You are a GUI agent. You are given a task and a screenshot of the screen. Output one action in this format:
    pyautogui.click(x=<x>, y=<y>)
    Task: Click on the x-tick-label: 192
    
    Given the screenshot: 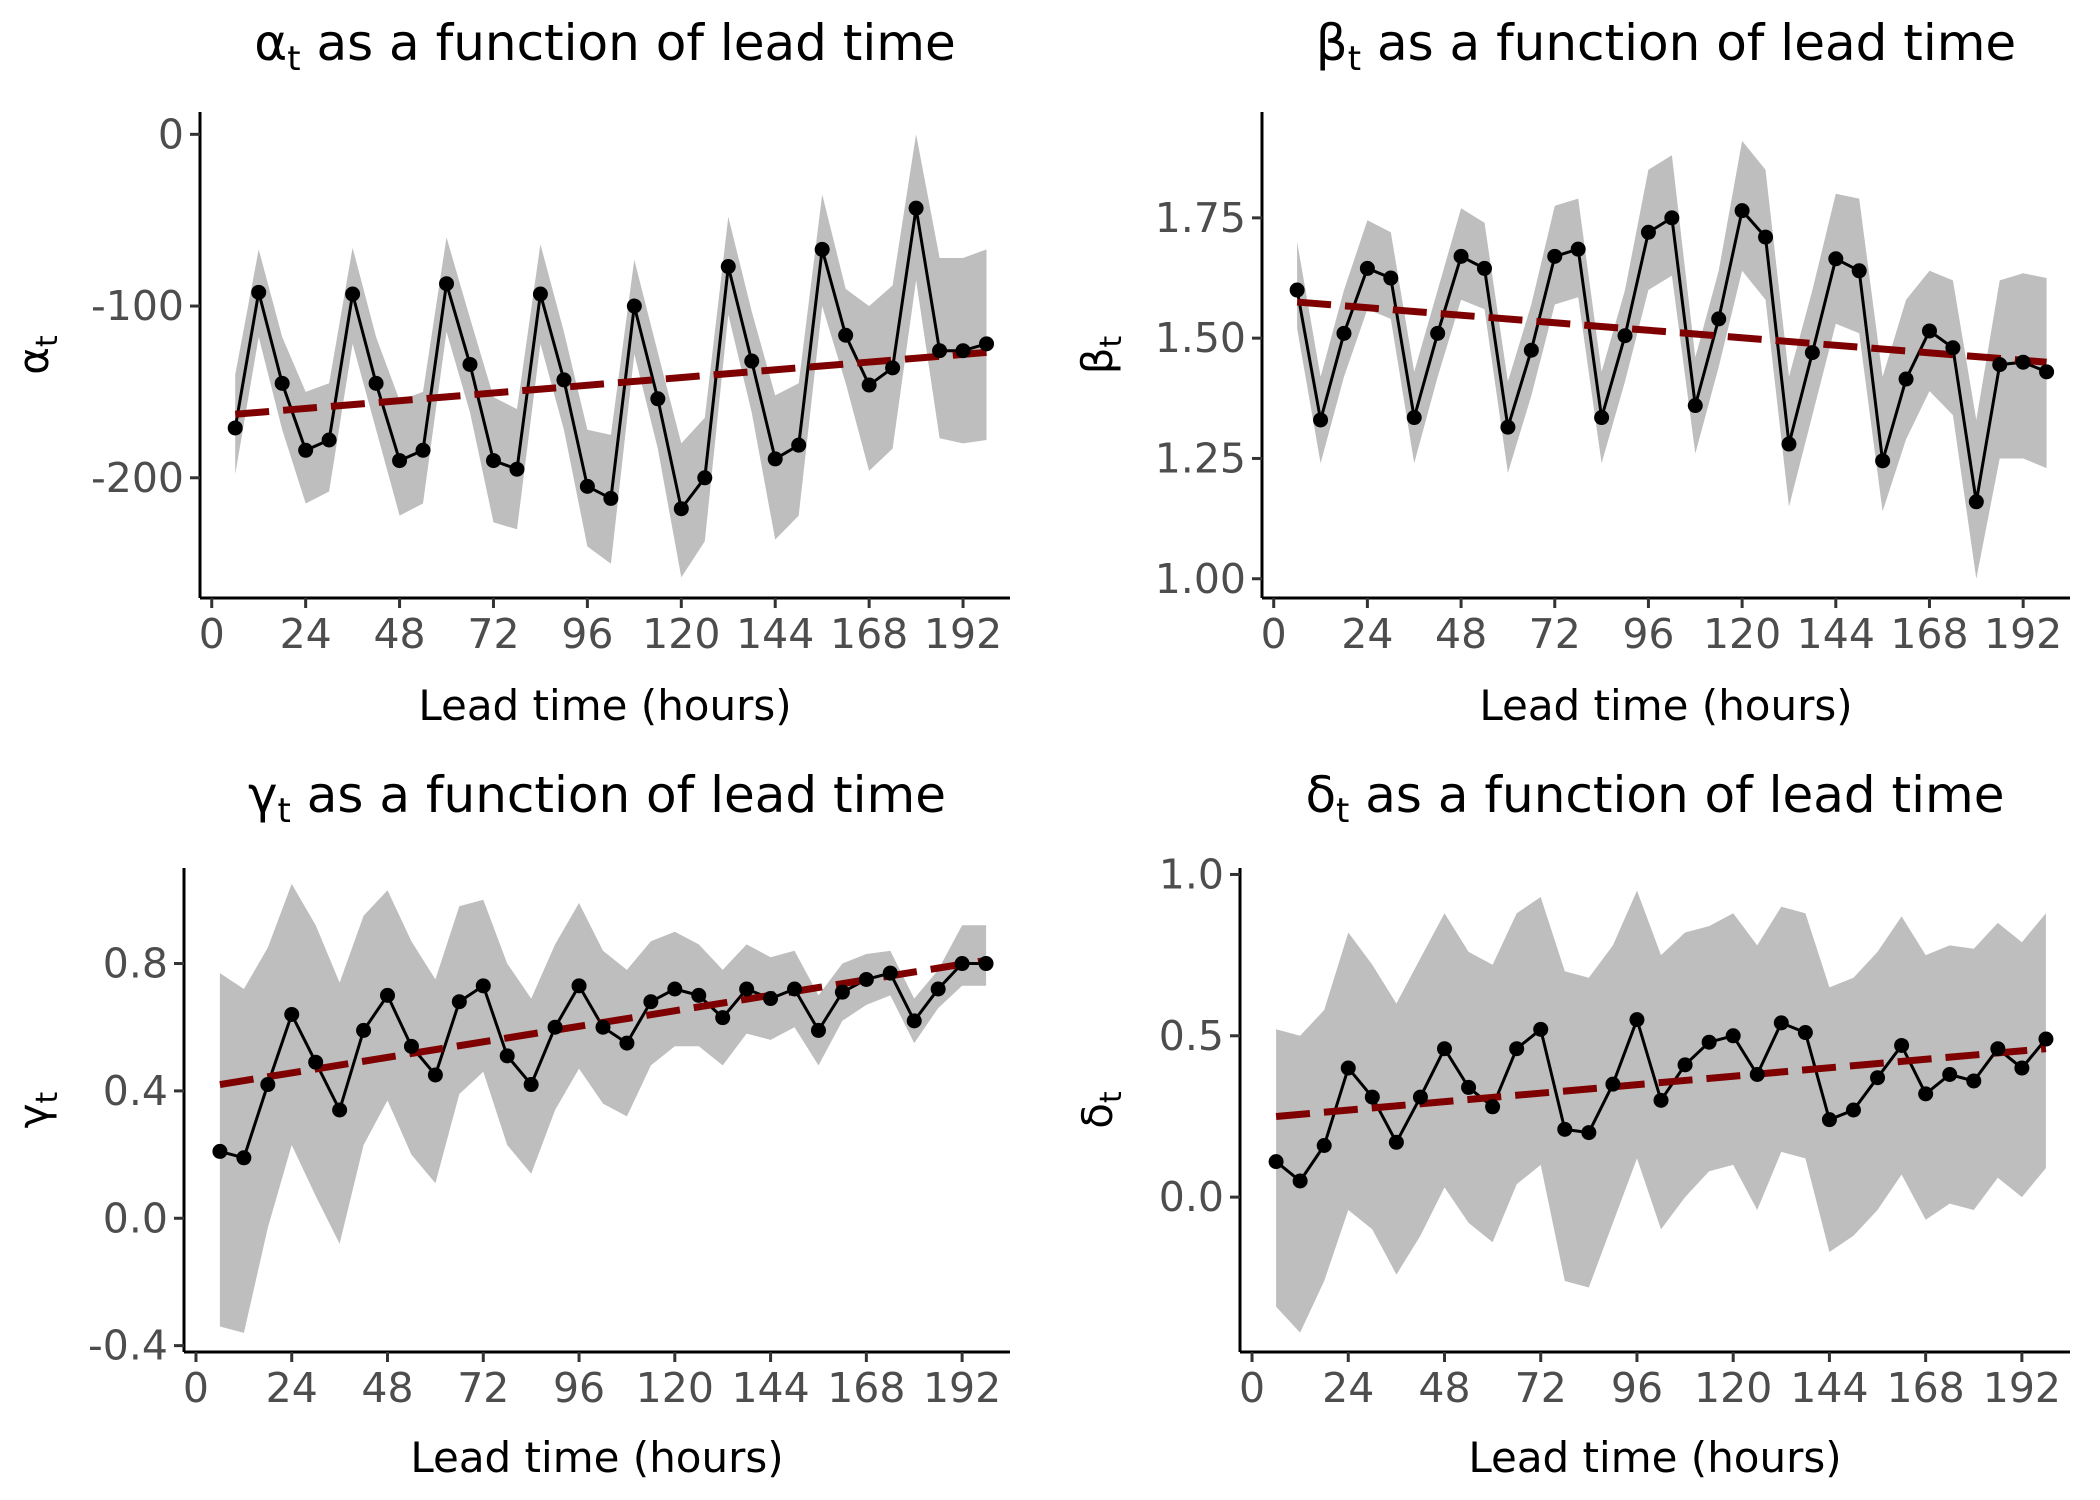 What is the action you would take?
    pyautogui.click(x=963, y=634)
    